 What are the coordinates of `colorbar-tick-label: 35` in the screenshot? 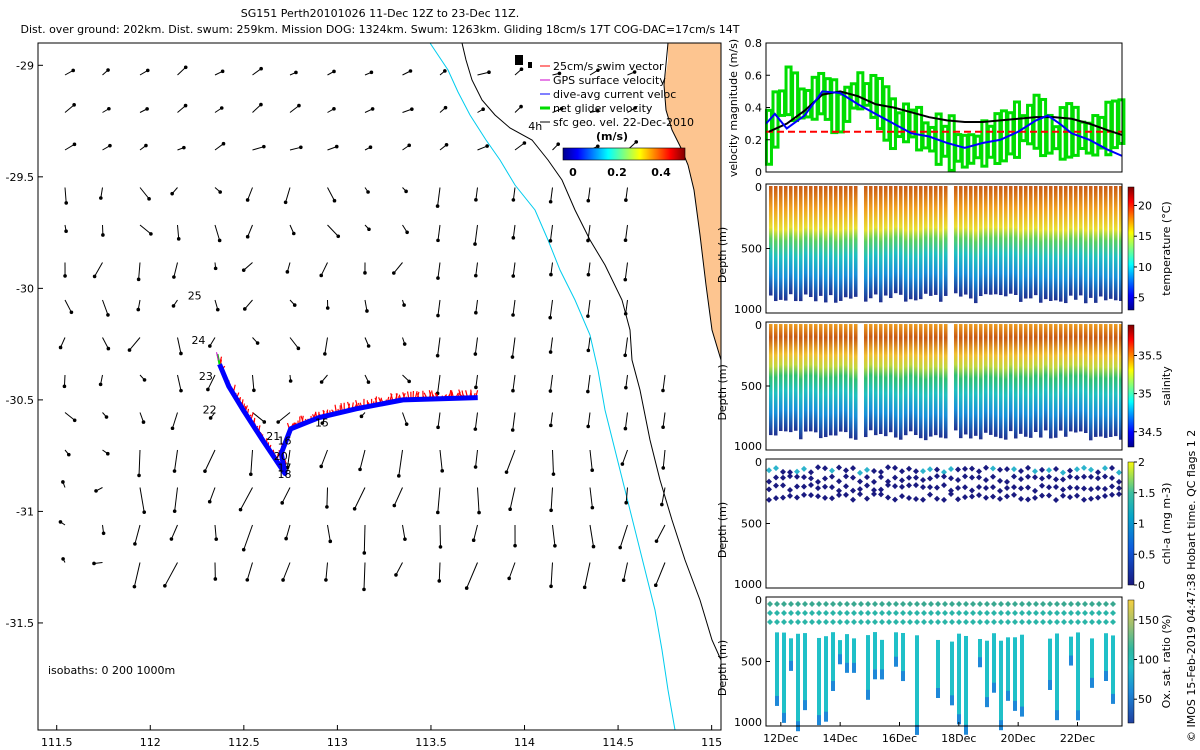 It's located at (1145, 394).